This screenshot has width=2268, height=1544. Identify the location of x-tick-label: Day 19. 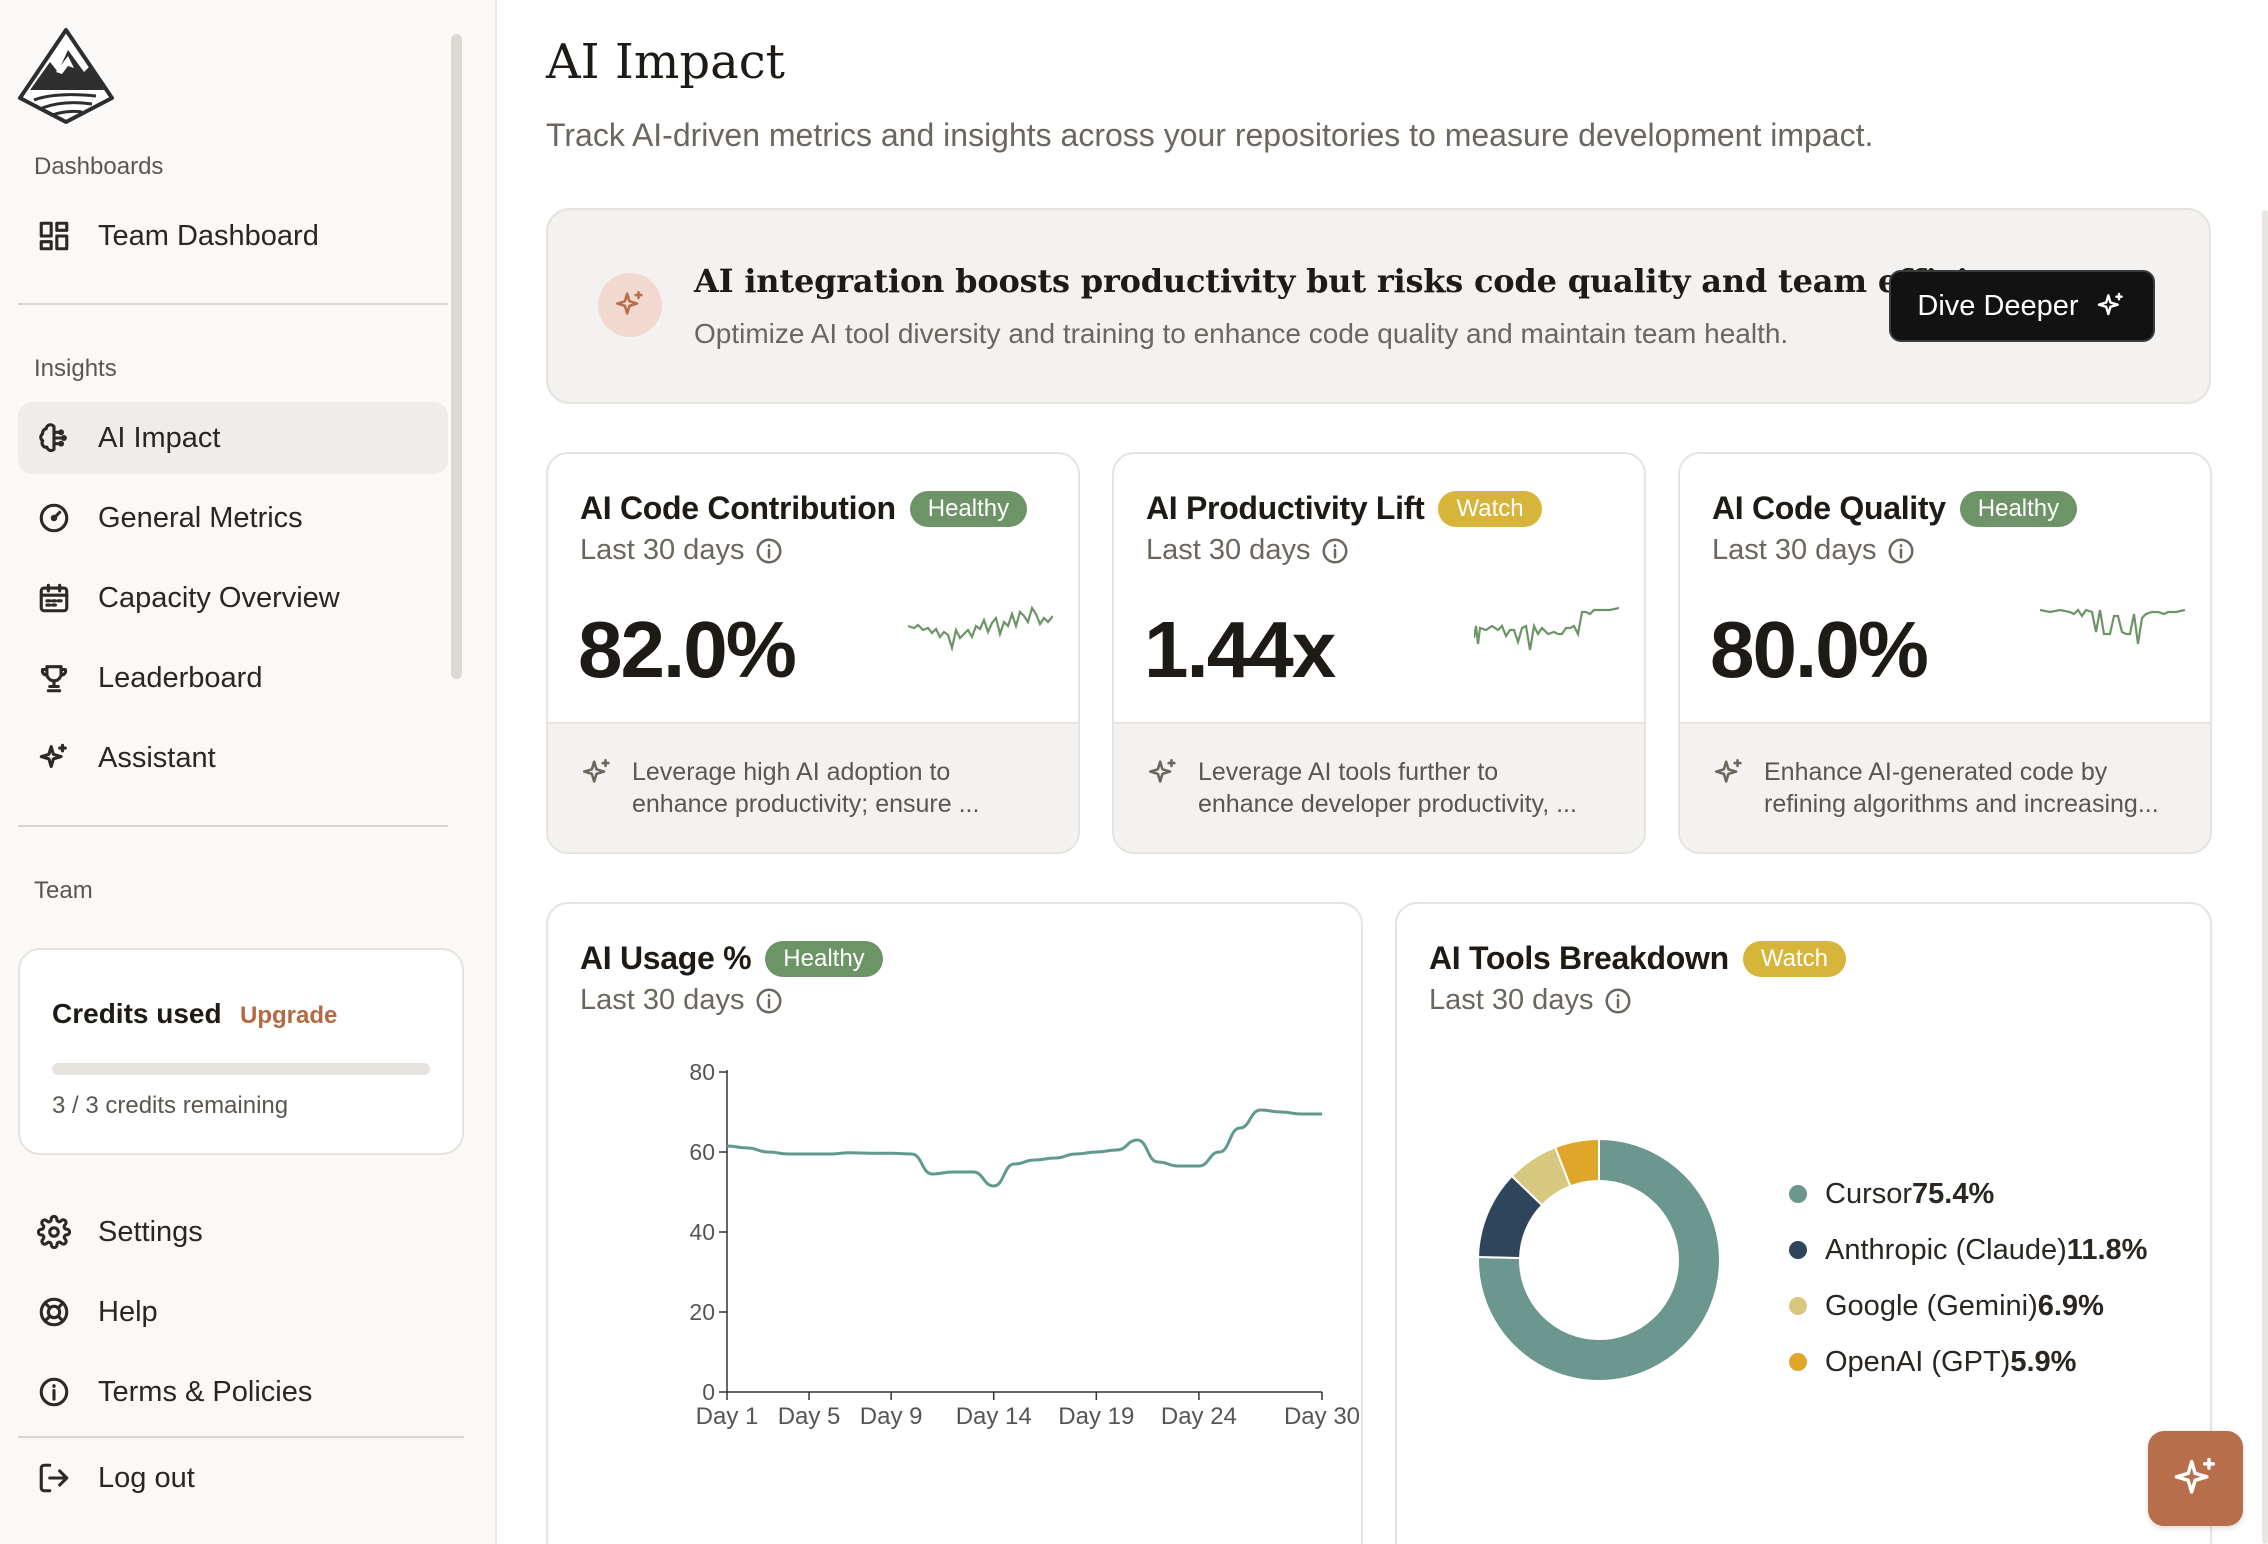
(1096, 1416).